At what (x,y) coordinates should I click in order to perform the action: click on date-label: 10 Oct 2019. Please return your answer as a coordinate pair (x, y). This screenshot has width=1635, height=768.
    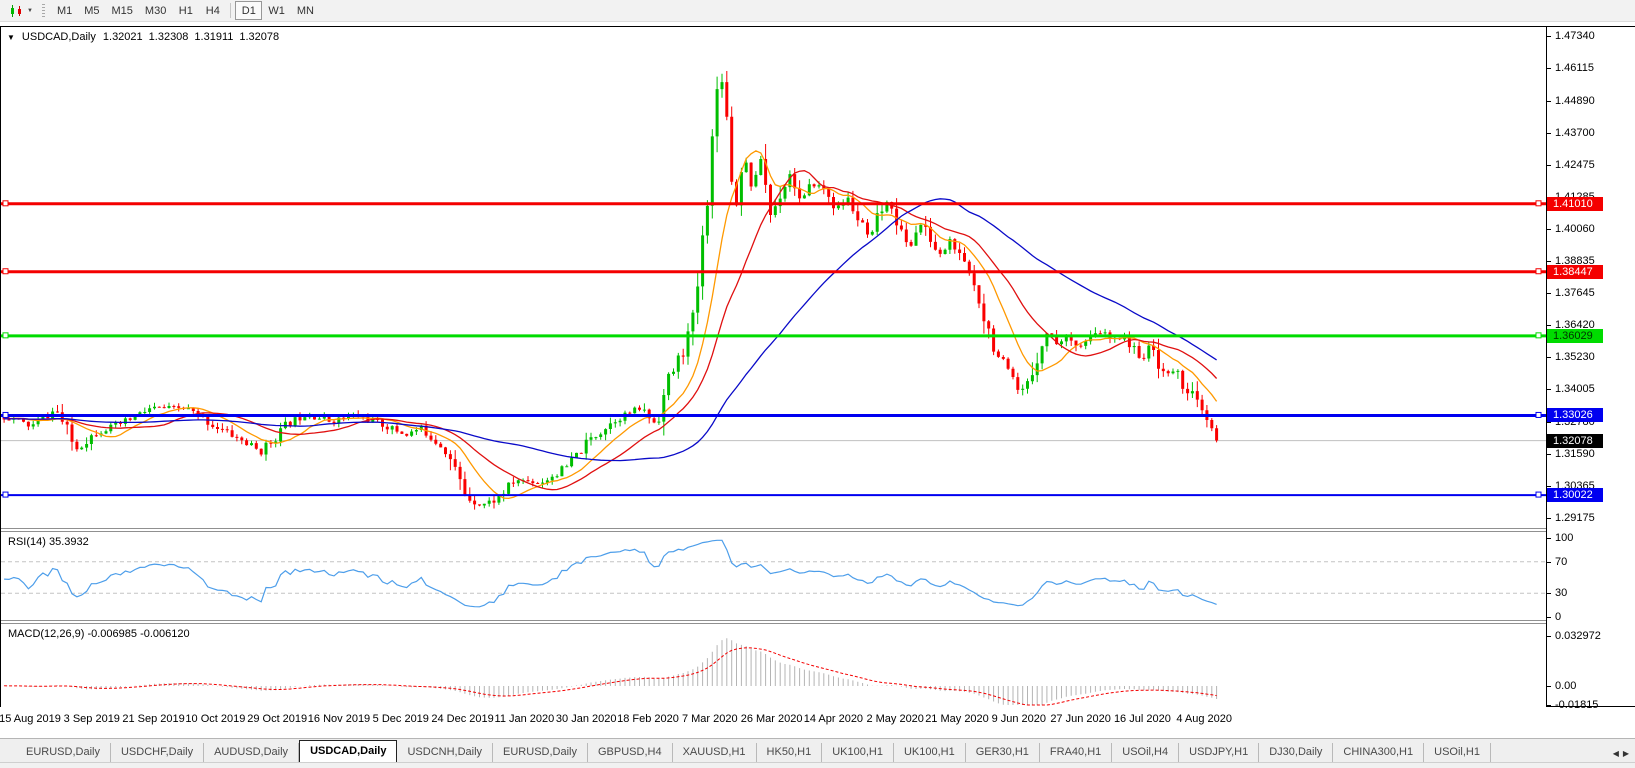
    Looking at the image, I should click on (215, 719).